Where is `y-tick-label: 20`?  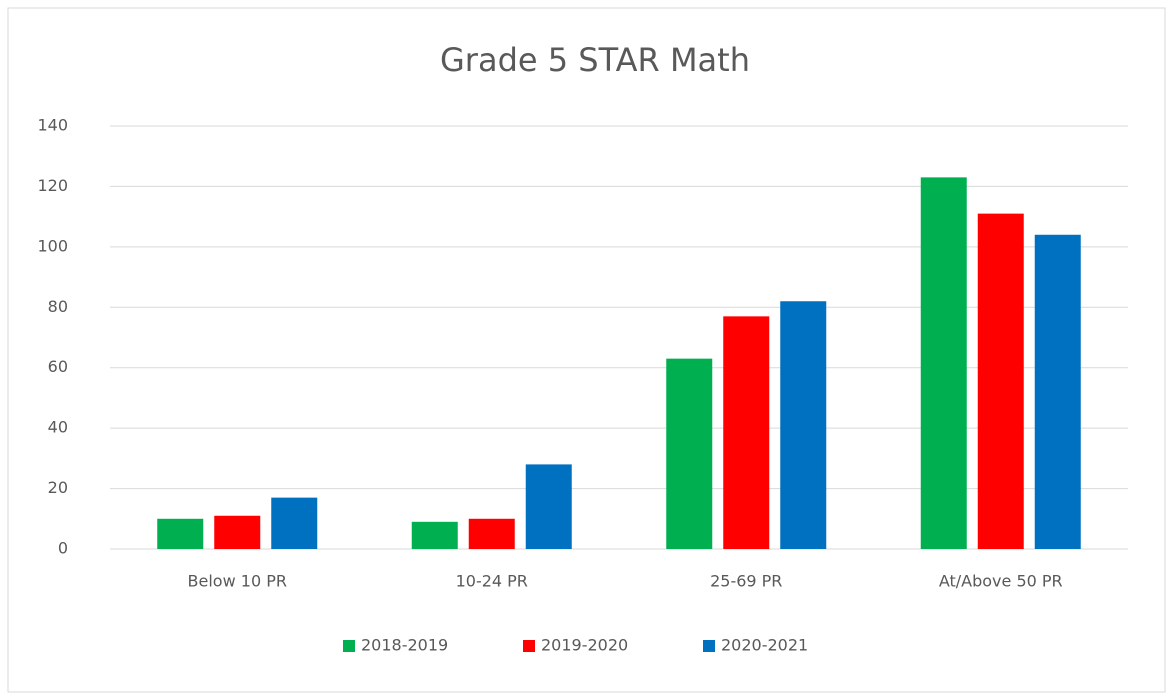 y-tick-label: 20 is located at coordinates (58, 487).